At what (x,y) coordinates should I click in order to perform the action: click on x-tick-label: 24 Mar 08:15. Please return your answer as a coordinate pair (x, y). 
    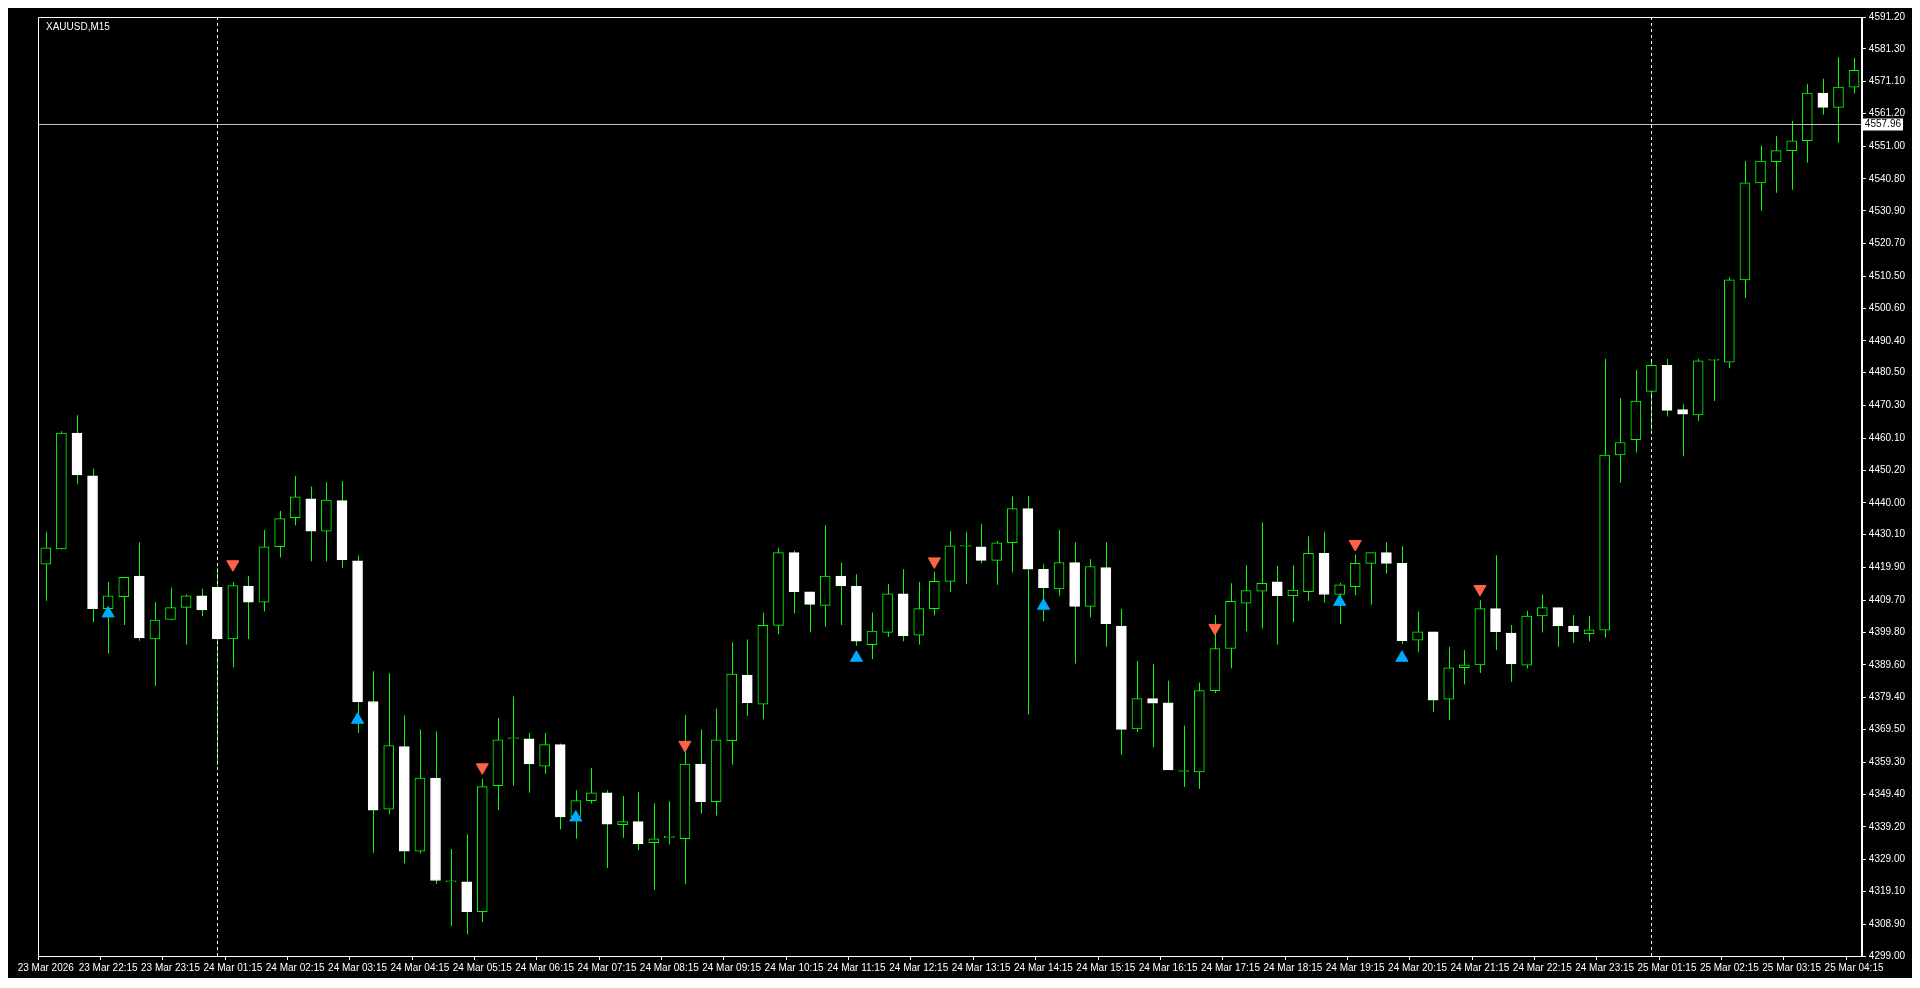
    Looking at the image, I should click on (669, 967).